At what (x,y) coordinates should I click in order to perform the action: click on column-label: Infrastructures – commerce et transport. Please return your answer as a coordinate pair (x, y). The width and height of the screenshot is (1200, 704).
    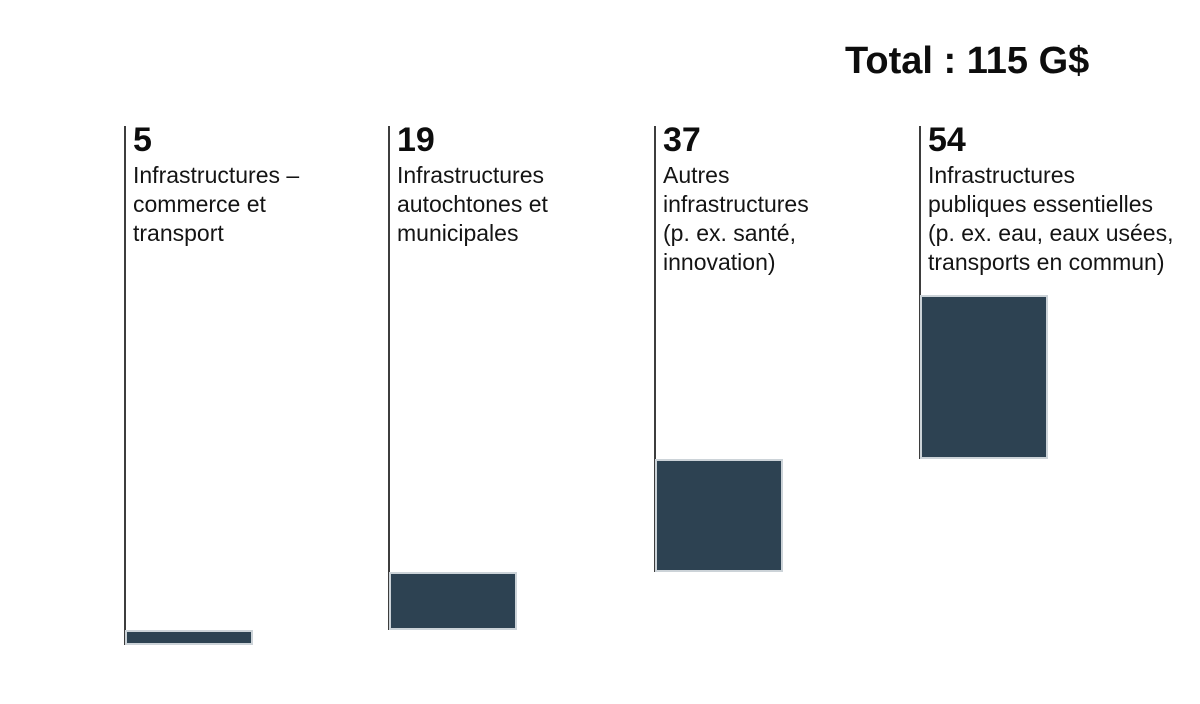
    Looking at the image, I should click on (216, 204).